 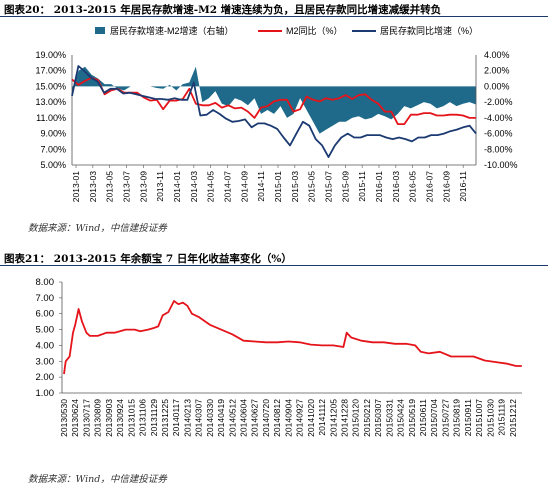 What do you see at coordinates (97, 479) in the screenshot?
I see `figure-21-source: 数据来源：Wind，中信建投证券` at bounding box center [97, 479].